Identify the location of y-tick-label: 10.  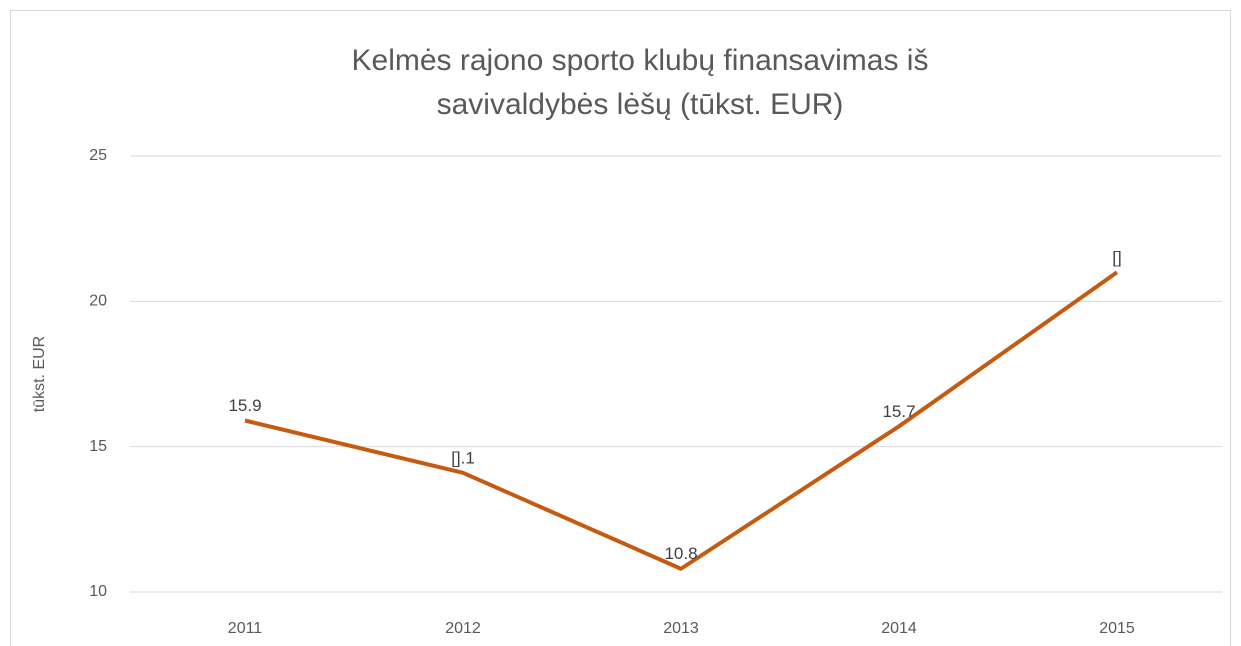
(98, 591).